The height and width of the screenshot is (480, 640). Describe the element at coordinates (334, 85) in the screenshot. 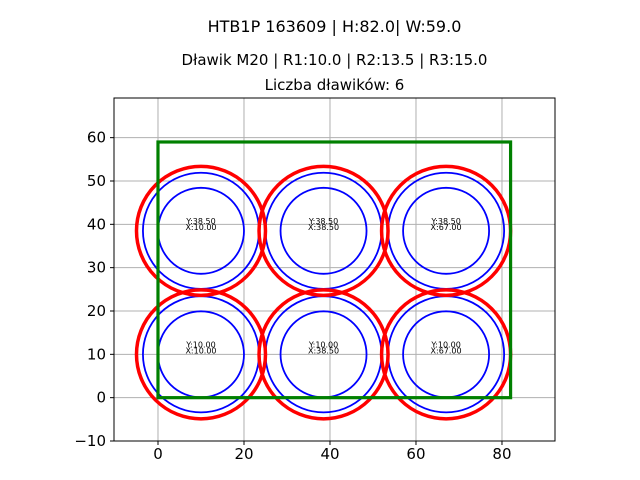

I see `axes-title-line2: Liczba dławików: 6` at that location.